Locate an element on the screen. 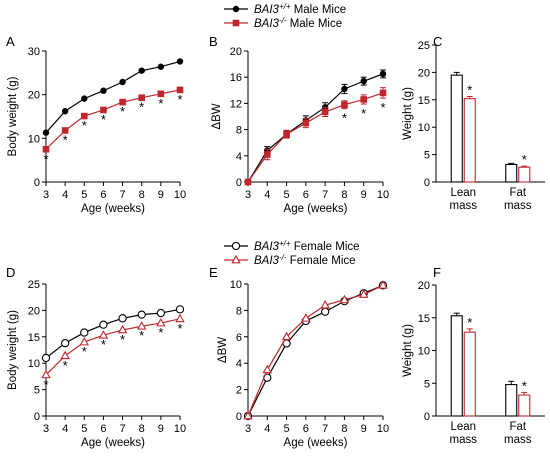 Image resolution: width=550 pixels, height=458 pixels. legend-genotype-sup: +/+ is located at coordinates (285, 243).